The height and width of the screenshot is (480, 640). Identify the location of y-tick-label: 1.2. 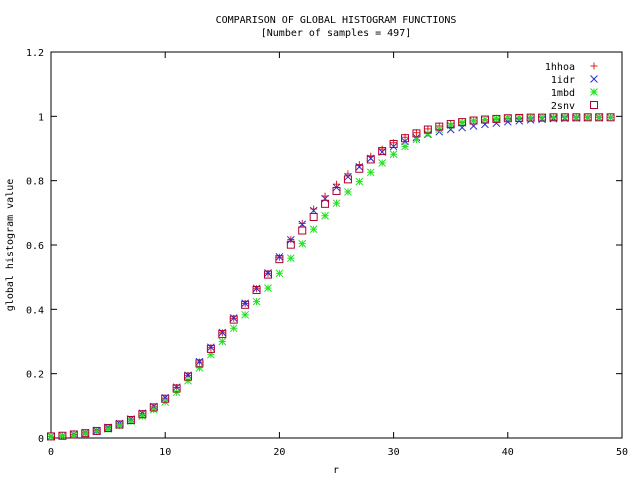
(35, 53).